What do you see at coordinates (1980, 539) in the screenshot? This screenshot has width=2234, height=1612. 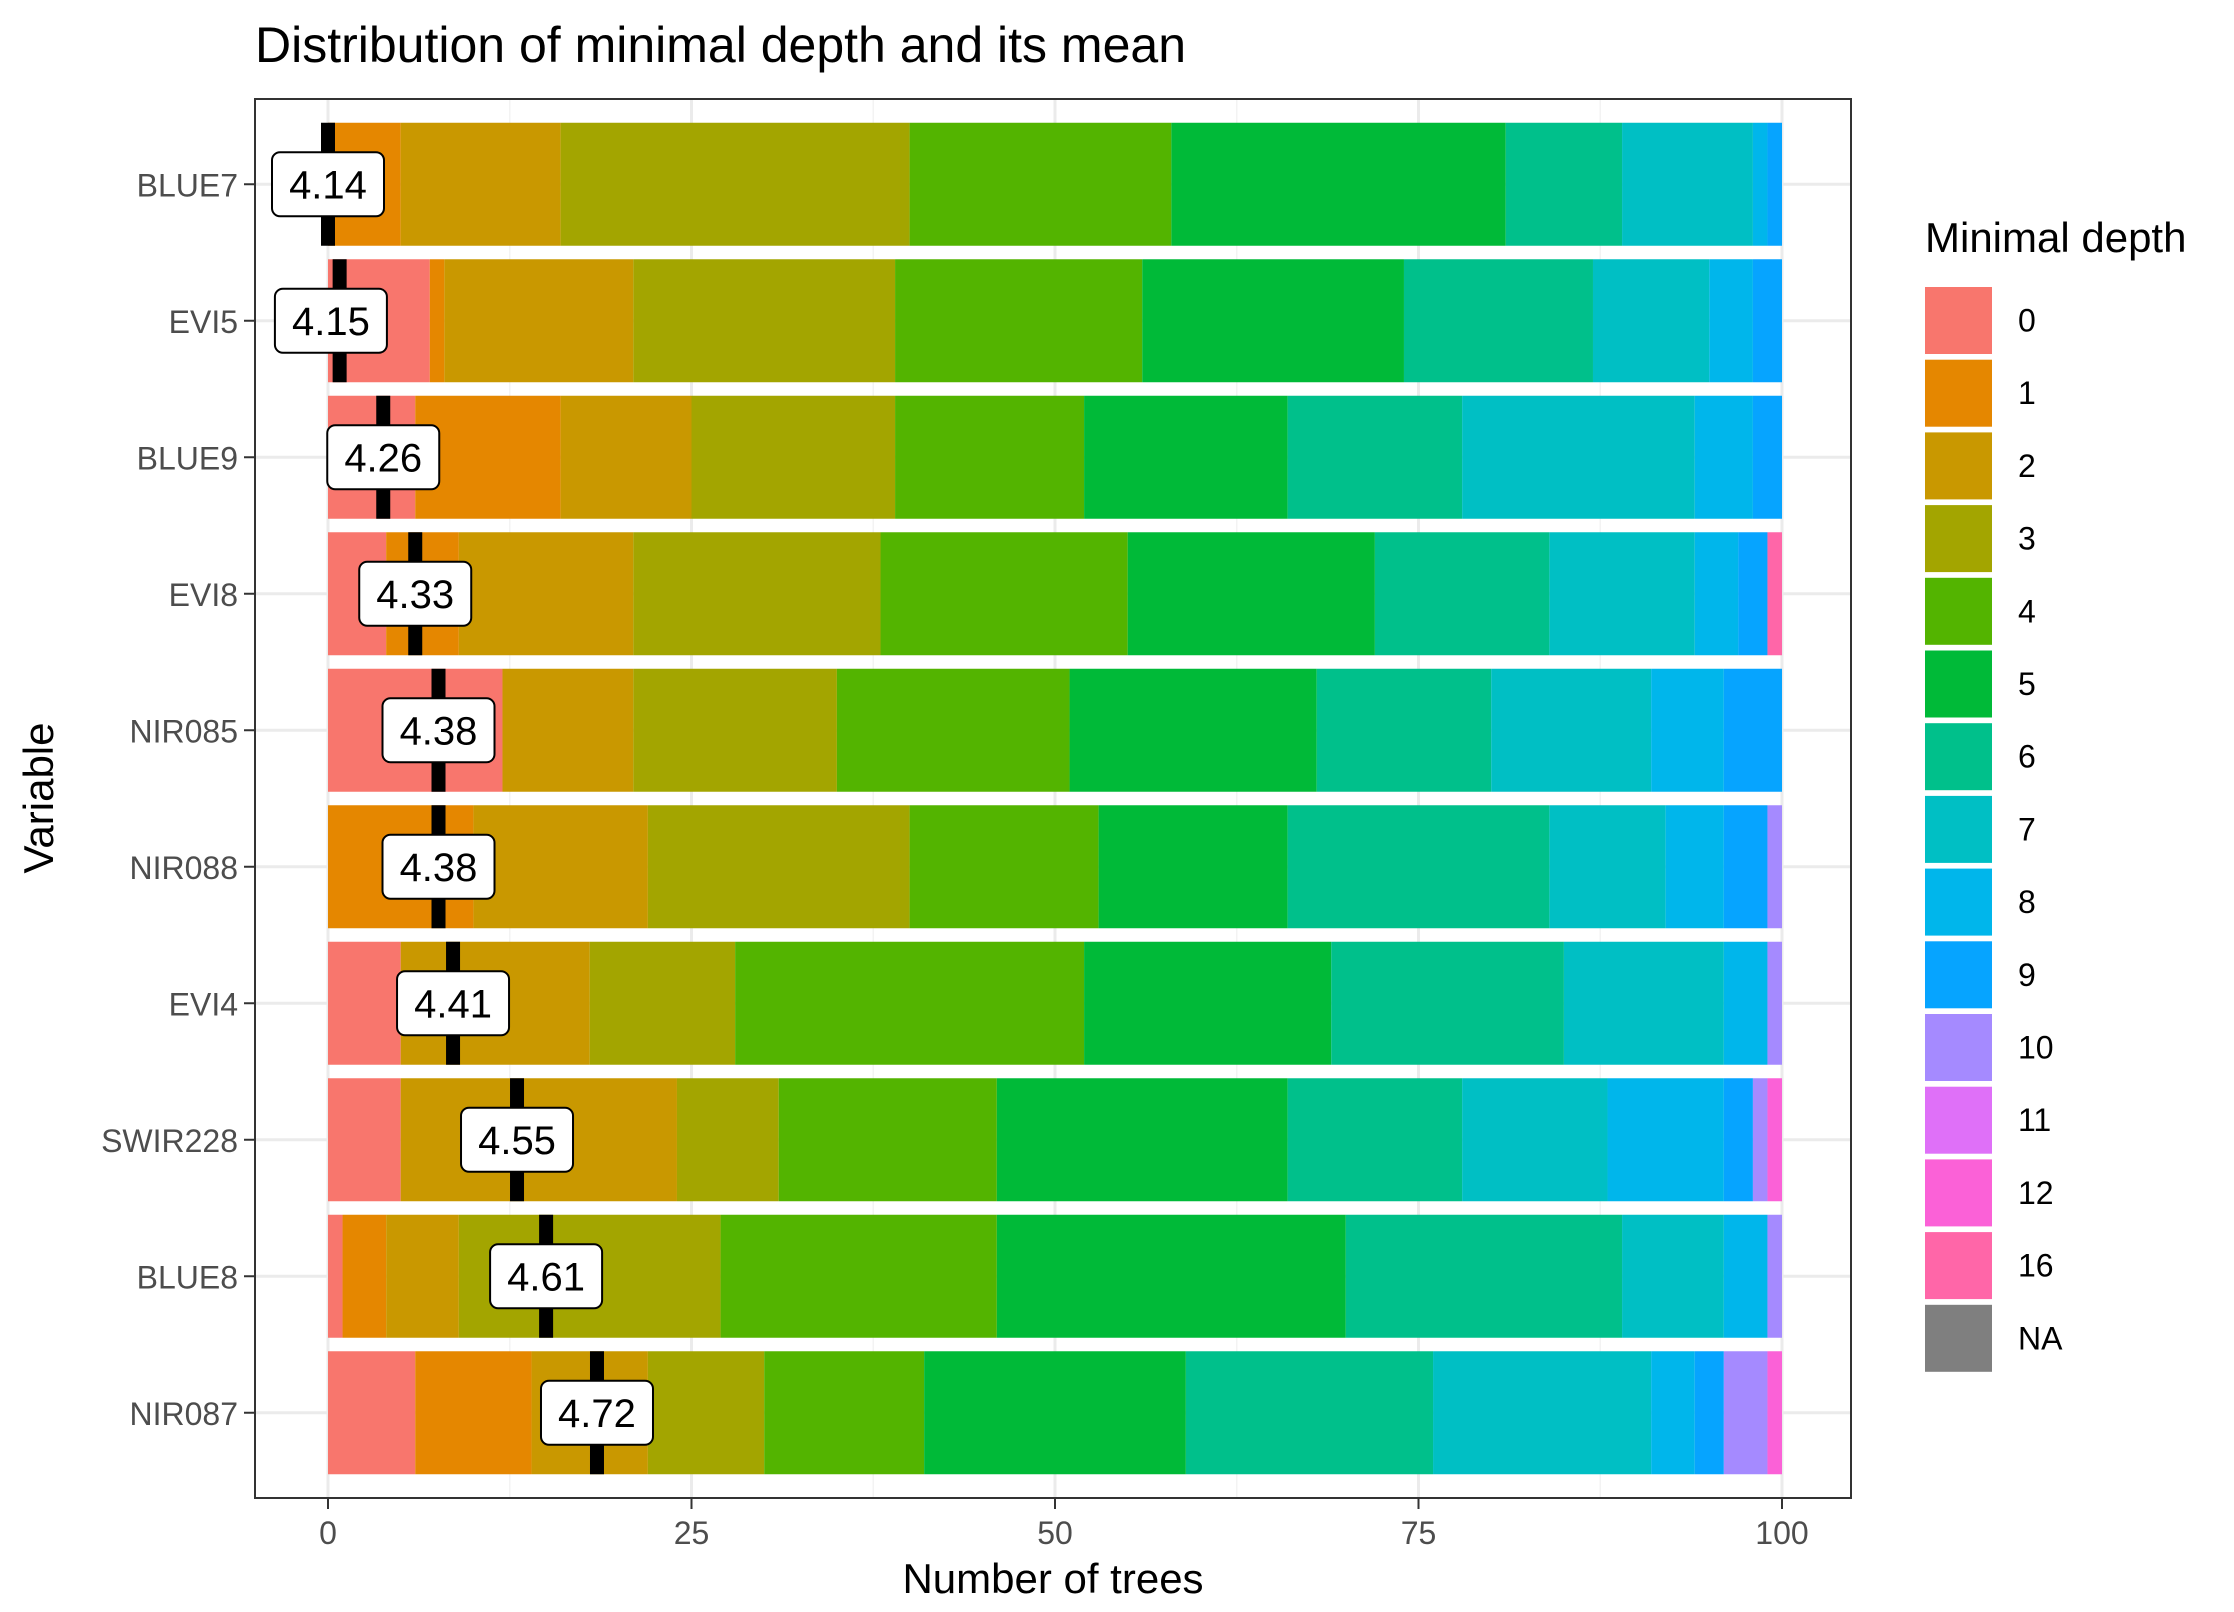 I see `legend-item: 3` at bounding box center [1980, 539].